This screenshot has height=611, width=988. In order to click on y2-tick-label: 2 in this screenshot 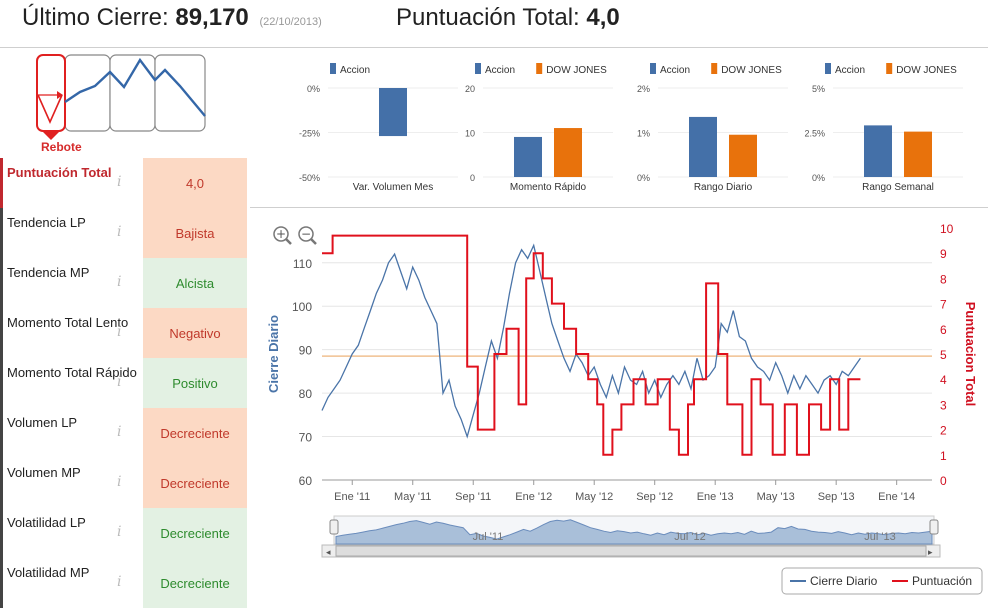, I will do `click(943, 431)`.